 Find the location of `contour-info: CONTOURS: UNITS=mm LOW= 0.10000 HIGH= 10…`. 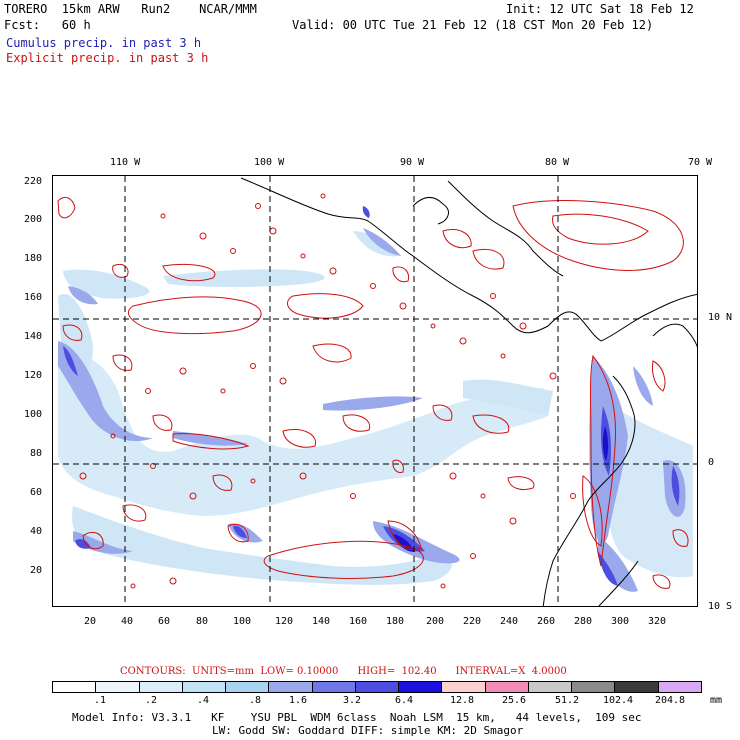

contour-info: CONTOURS: UNITS=mm LOW= 0.10000 HIGH= 10… is located at coordinates (343, 671).